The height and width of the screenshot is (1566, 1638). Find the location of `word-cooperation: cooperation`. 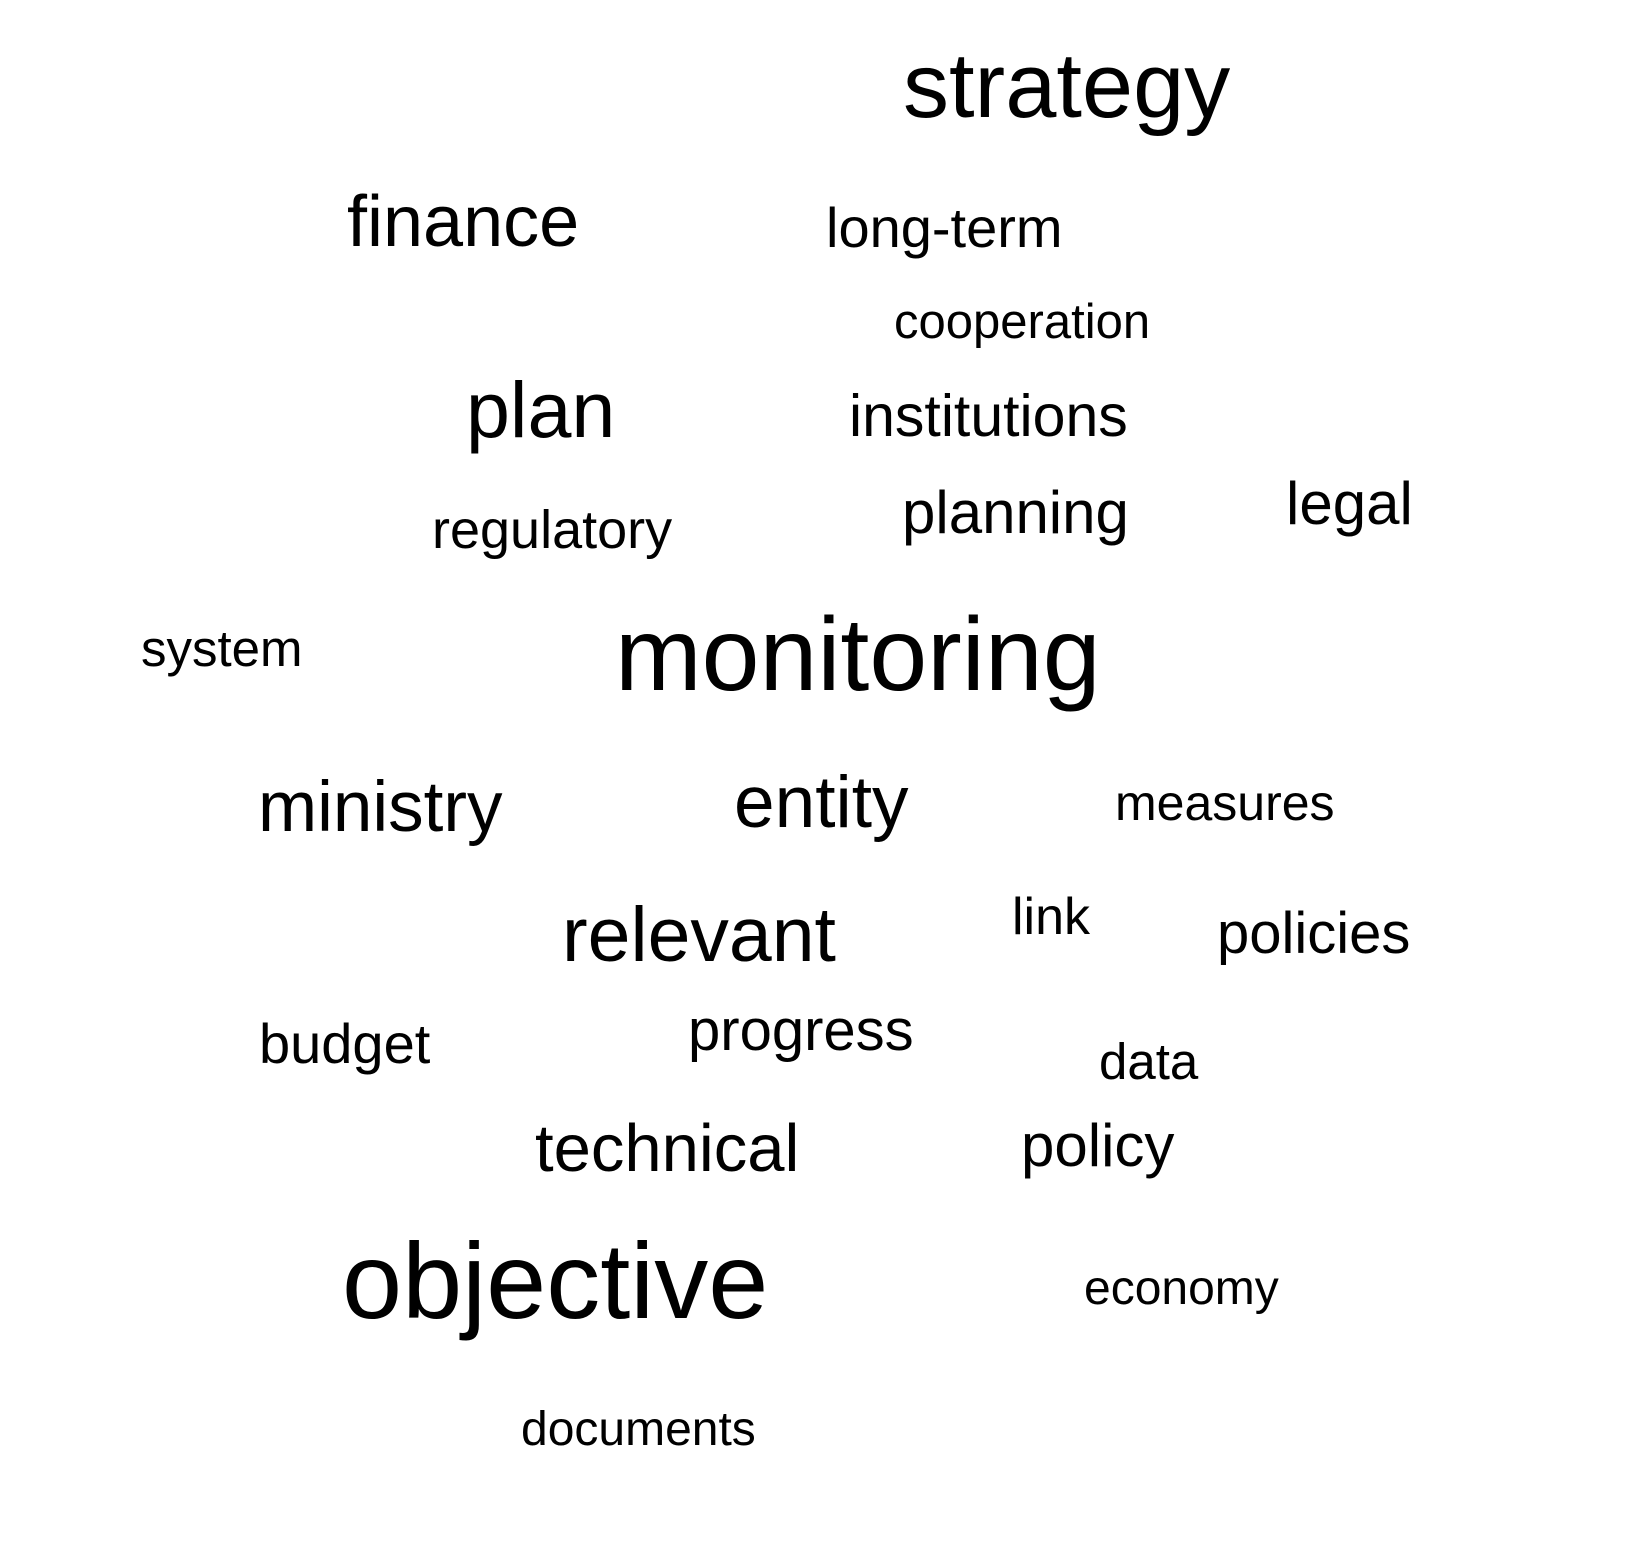

word-cooperation: cooperation is located at coordinates (1022, 322).